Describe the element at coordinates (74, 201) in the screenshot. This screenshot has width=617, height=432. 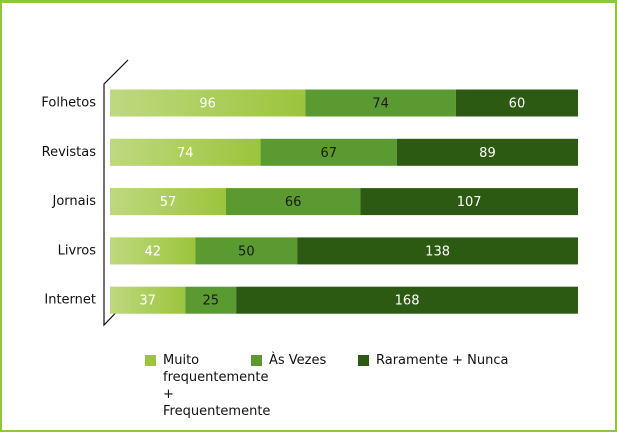
I see `y-tick-label: Jornais` at that location.